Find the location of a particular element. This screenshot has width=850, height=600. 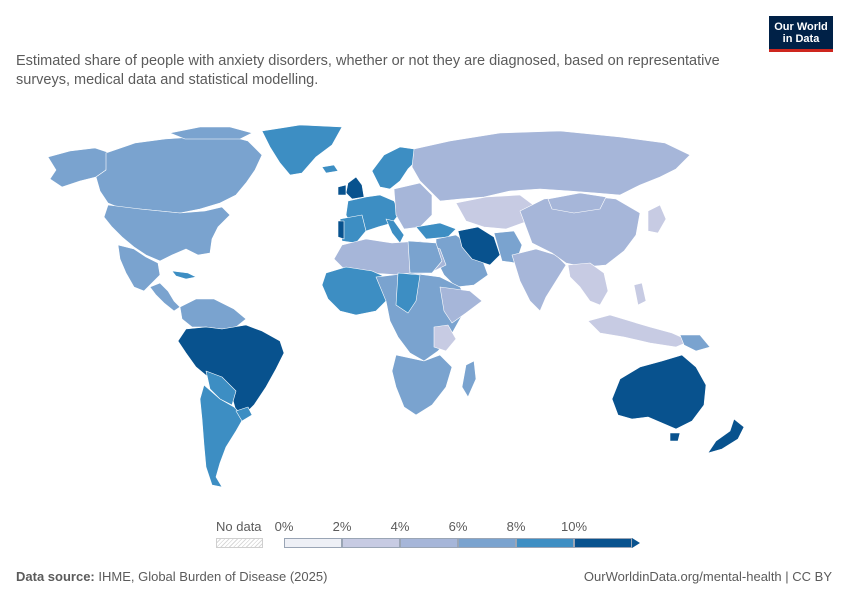

region-madagascar is located at coordinates (469, 379).